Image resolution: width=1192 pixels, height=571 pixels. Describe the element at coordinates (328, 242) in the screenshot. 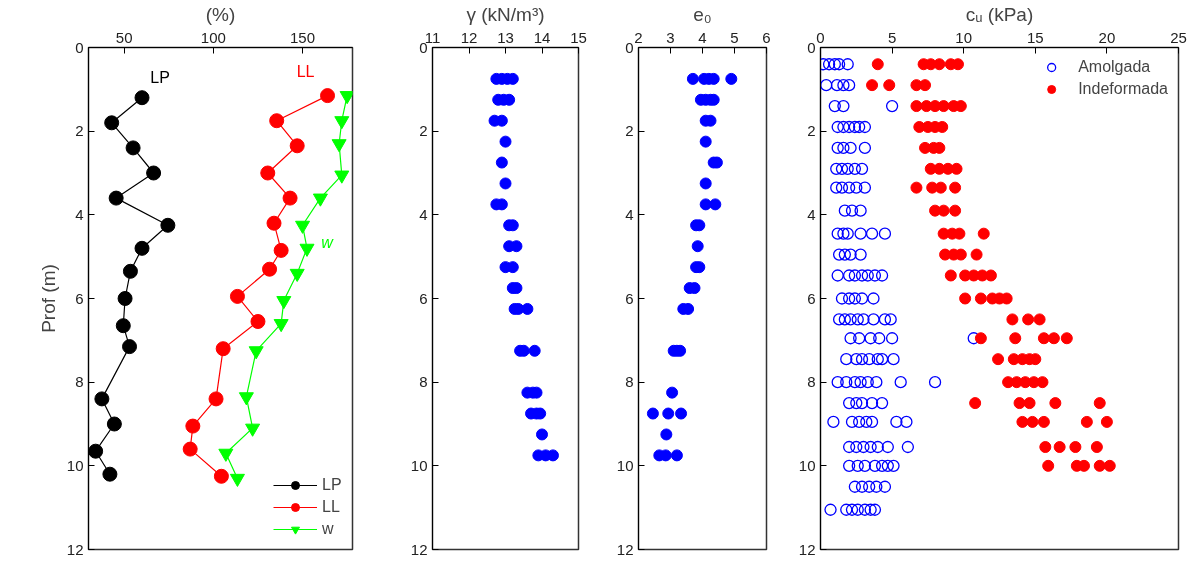

I see `annotation: w` at that location.